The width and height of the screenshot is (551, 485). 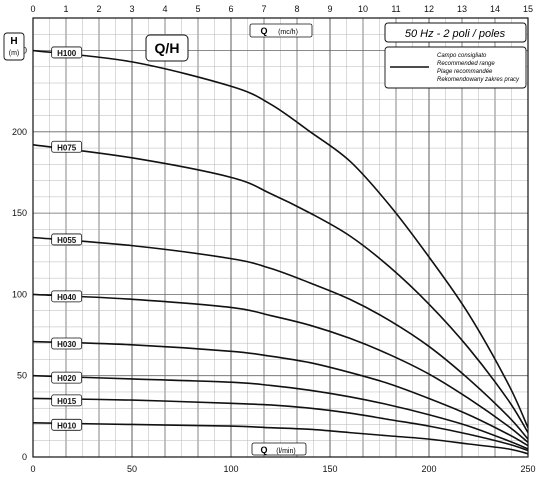 I want to click on x-top-tick-label: 7, so click(x=263, y=9).